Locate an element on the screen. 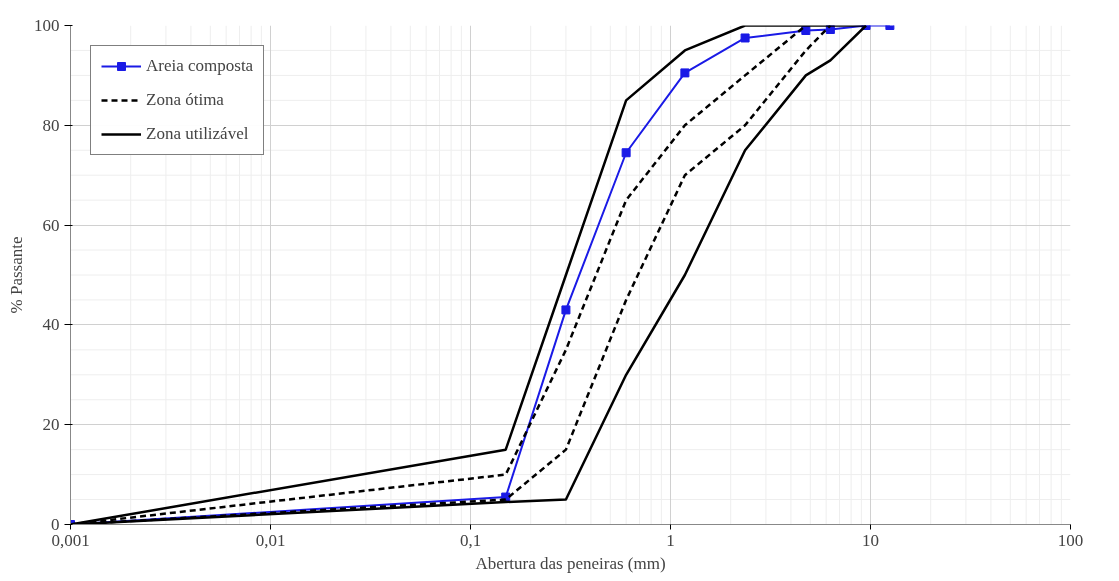 The height and width of the screenshot is (581, 1119). y-tick-label: 80 is located at coordinates (51, 125).